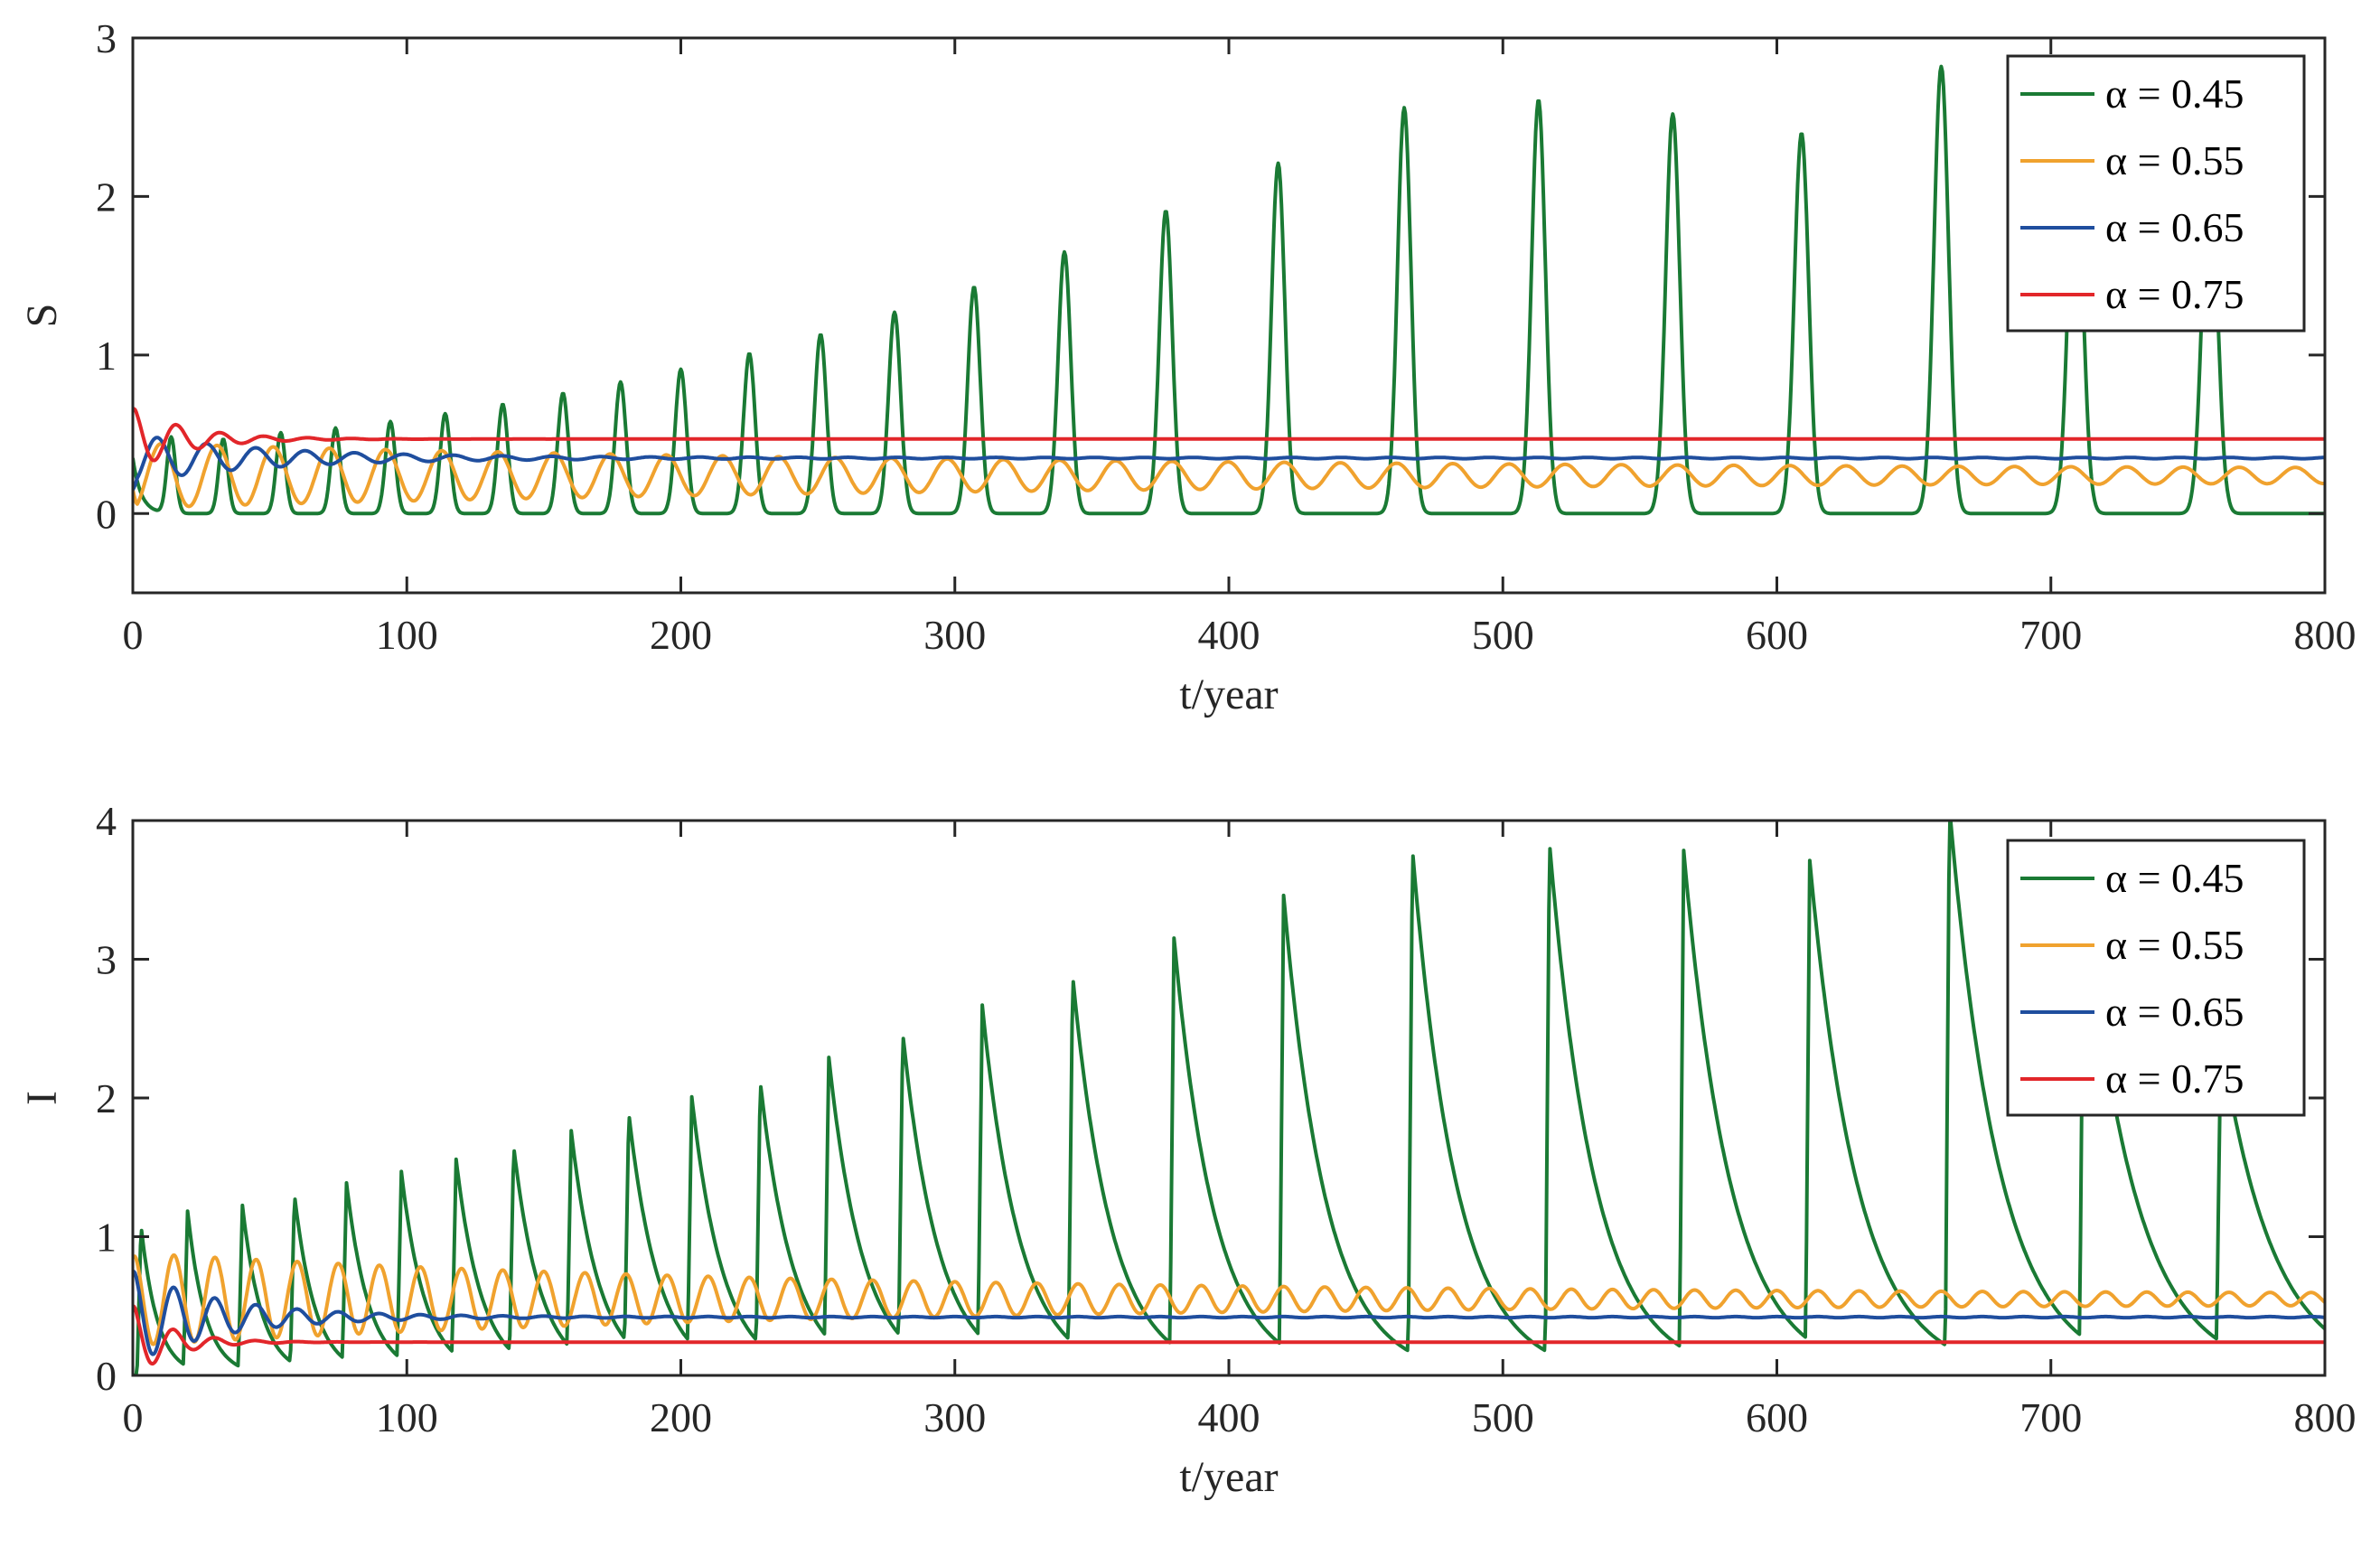 The height and width of the screenshot is (1548, 2380). Describe the element at coordinates (106, 821) in the screenshot. I see `y-tick-label: 4` at that location.